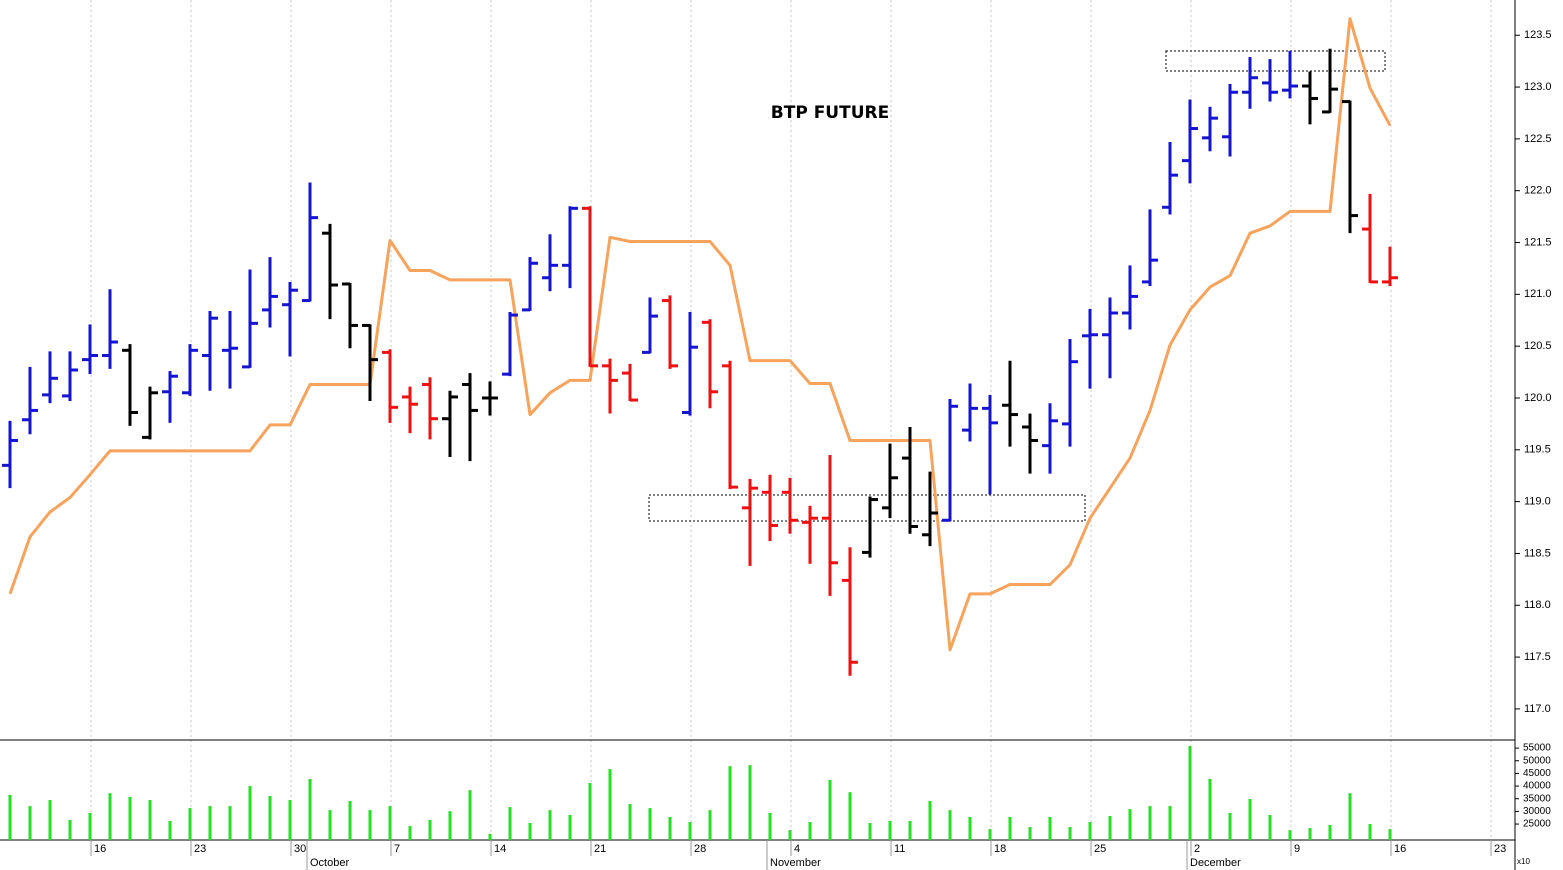 This screenshot has height=870, width=1563. Describe the element at coordinates (1538, 294) in the screenshot. I see `y-tick-label: 121.0` at that location.